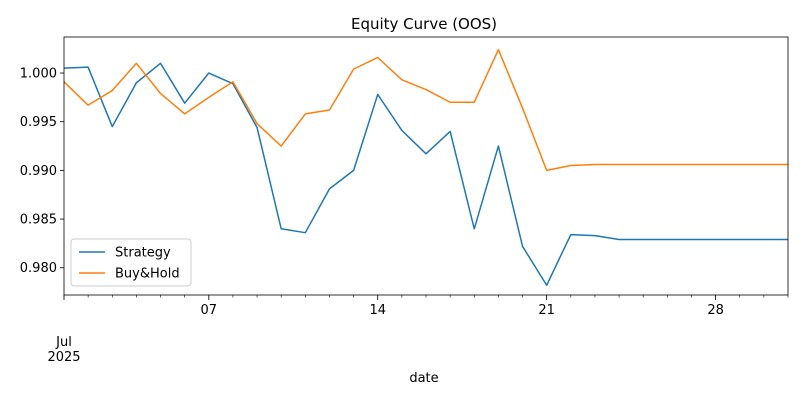  Describe the element at coordinates (147, 274) in the screenshot. I see `legend-label: Buy&Hold` at that location.